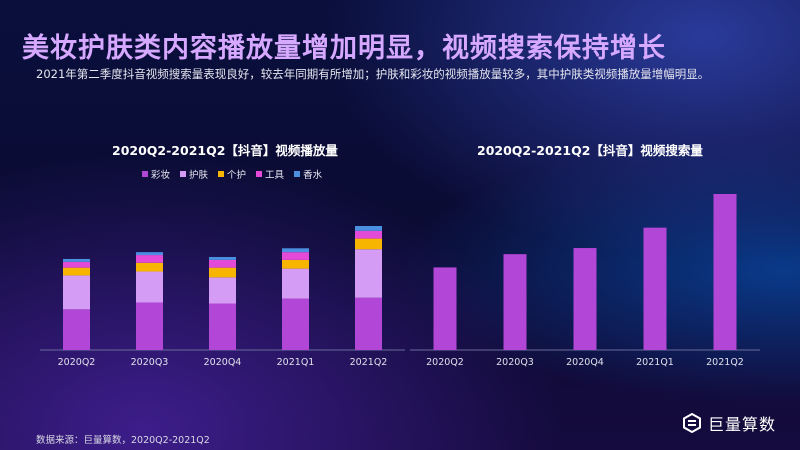  Describe the element at coordinates (368, 234) in the screenshot. I see `bar-plays-tools-2021q2` at that location.